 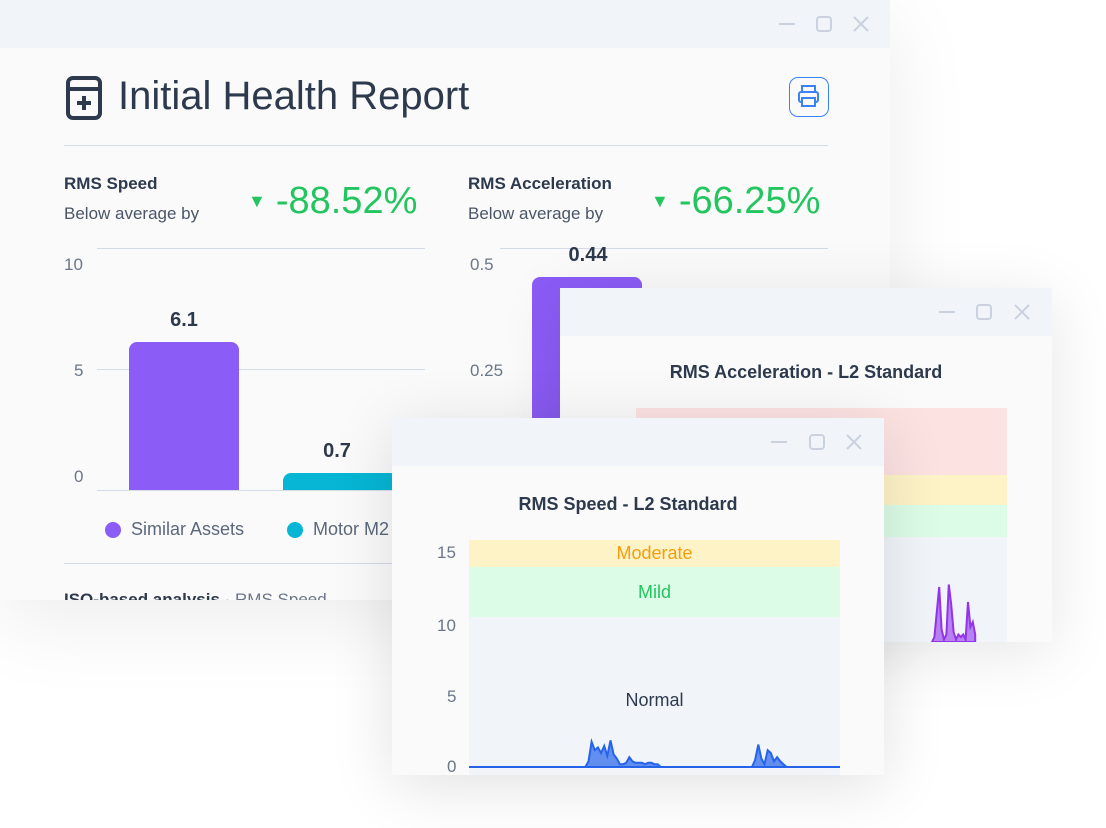 I want to click on data-label: 6.1, so click(x=184, y=320).